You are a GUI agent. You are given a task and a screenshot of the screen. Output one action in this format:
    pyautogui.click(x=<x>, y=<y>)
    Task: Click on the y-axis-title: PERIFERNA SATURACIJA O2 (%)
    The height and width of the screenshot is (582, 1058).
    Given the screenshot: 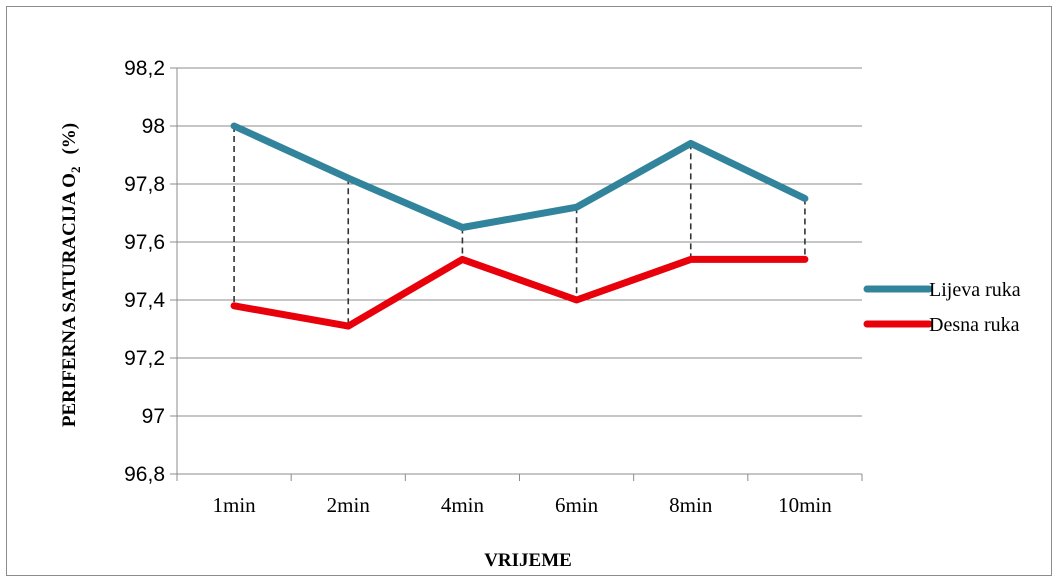 What is the action you would take?
    pyautogui.click(x=71, y=275)
    